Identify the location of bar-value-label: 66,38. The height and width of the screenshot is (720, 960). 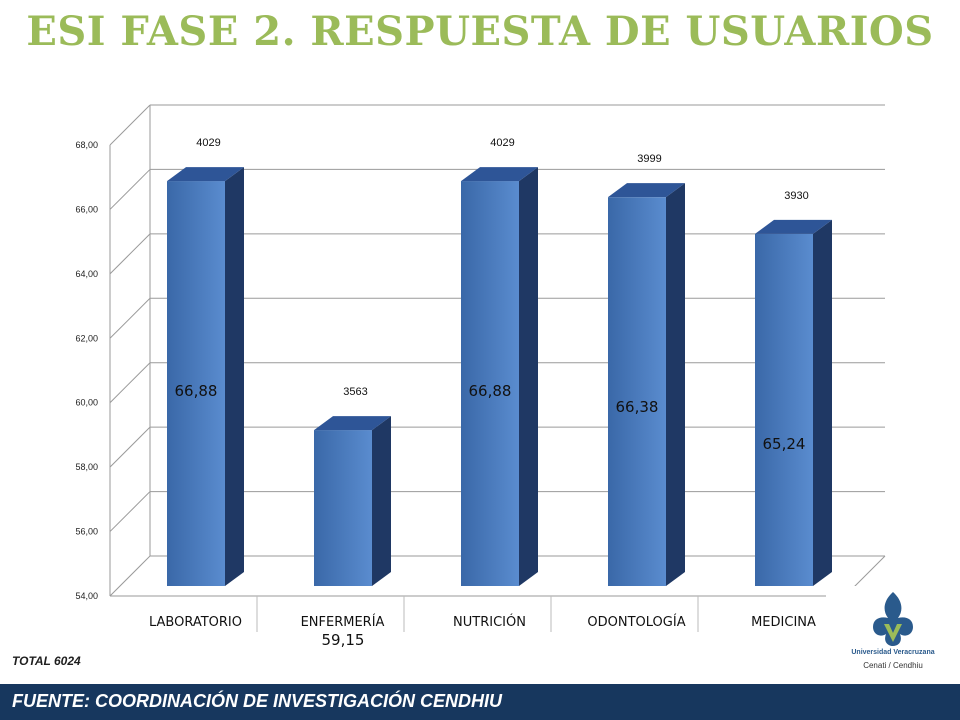
(637, 407).